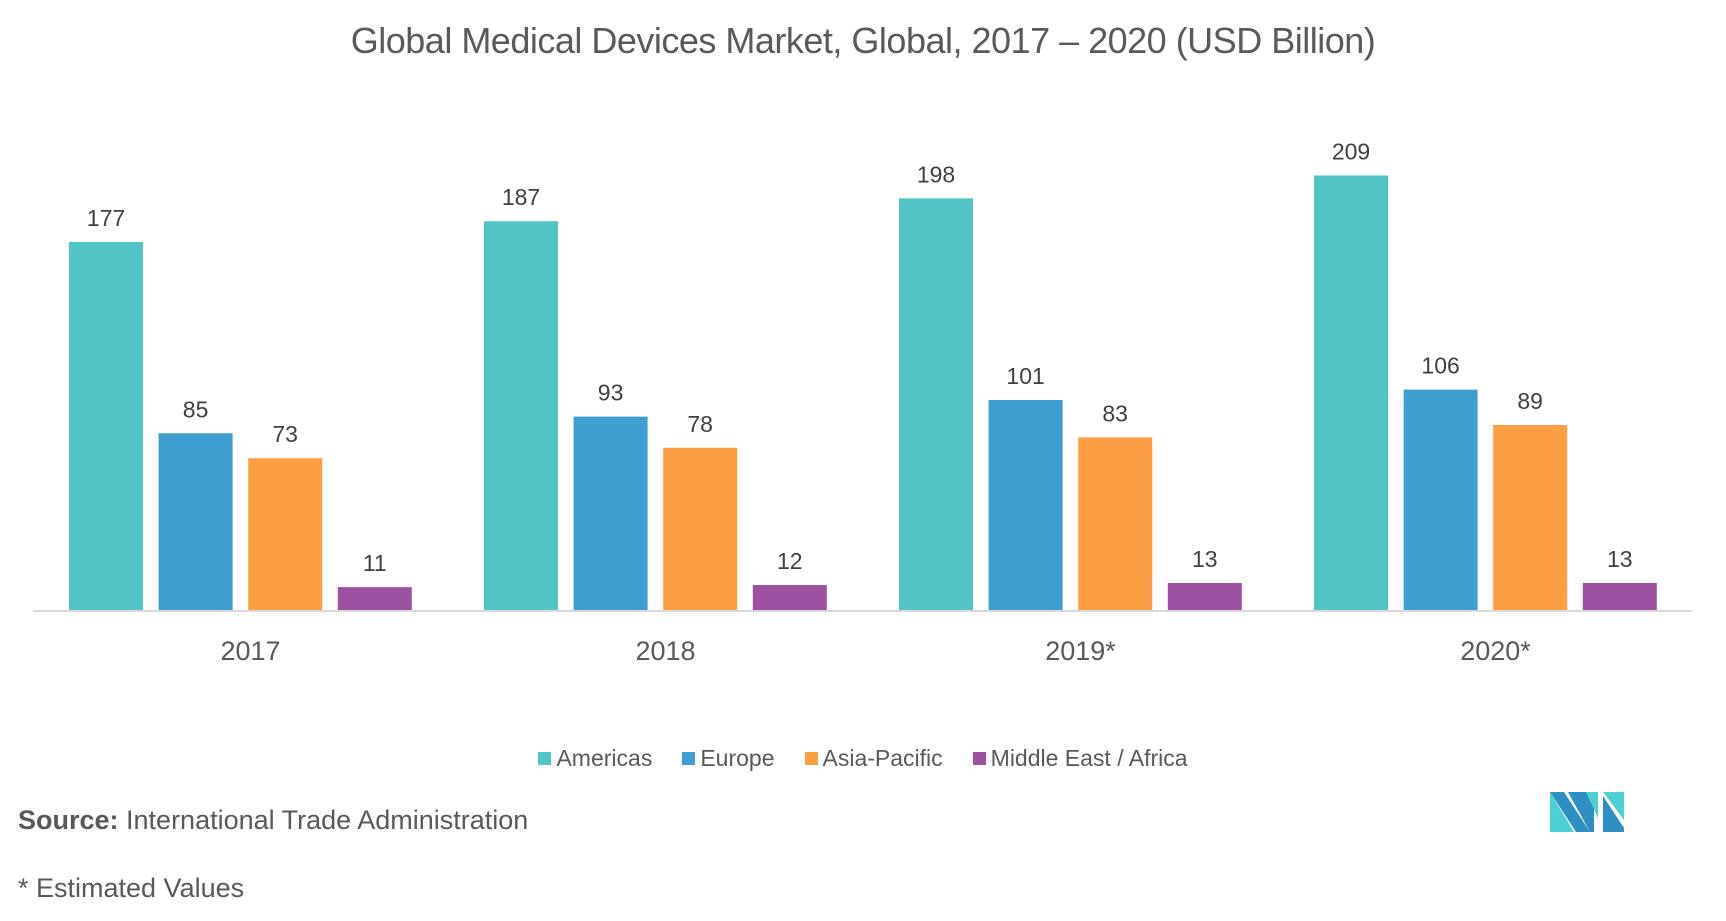 This screenshot has height=921, width=1726. I want to click on bar-asia-pacific-2019, so click(1115, 523).